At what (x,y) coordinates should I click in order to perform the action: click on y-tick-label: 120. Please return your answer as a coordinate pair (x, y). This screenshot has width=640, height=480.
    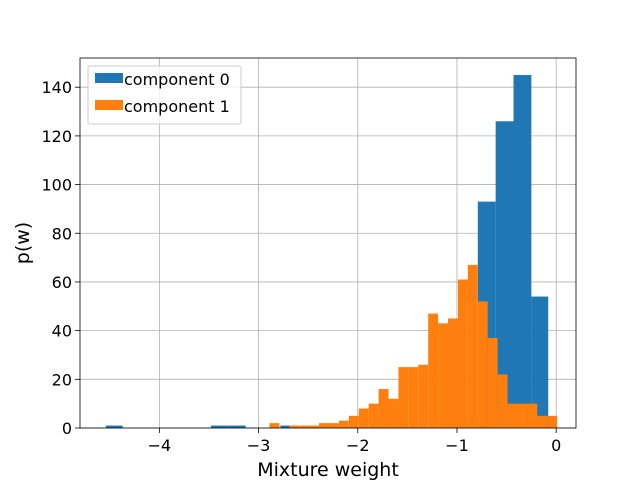
    Looking at the image, I should click on (56, 136).